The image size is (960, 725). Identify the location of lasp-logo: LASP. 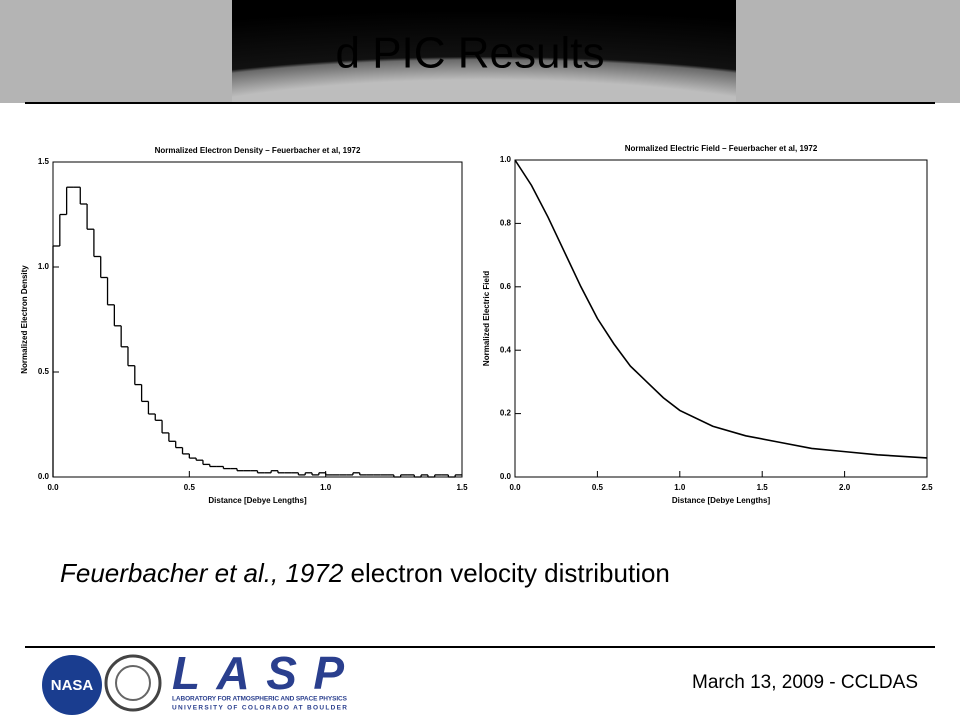
(258, 673).